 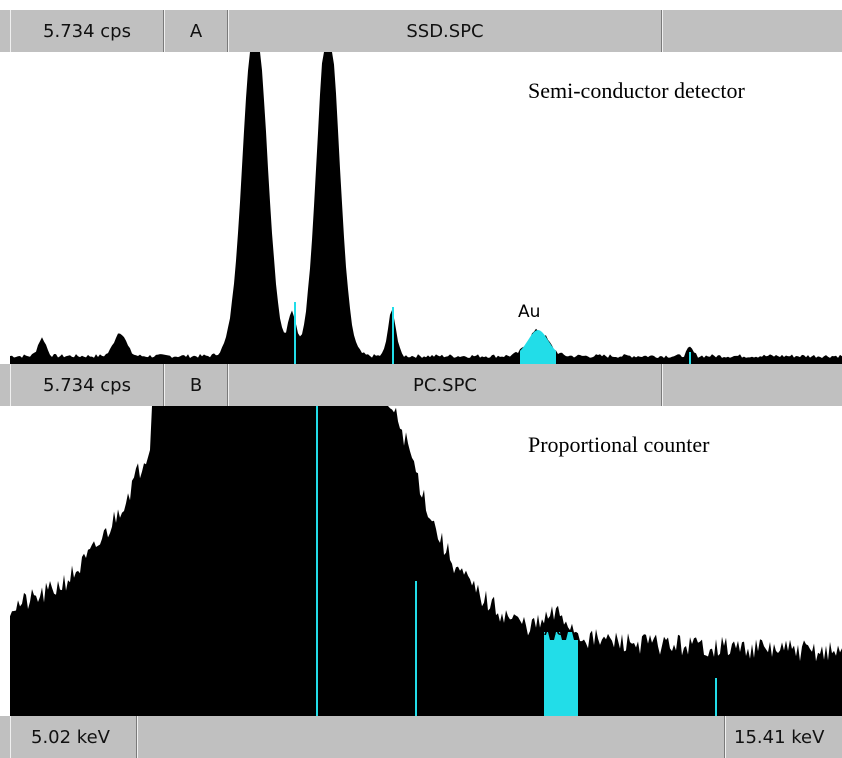 I want to click on panel-a-annotation: Semi-conductor detector, so click(x=636, y=90).